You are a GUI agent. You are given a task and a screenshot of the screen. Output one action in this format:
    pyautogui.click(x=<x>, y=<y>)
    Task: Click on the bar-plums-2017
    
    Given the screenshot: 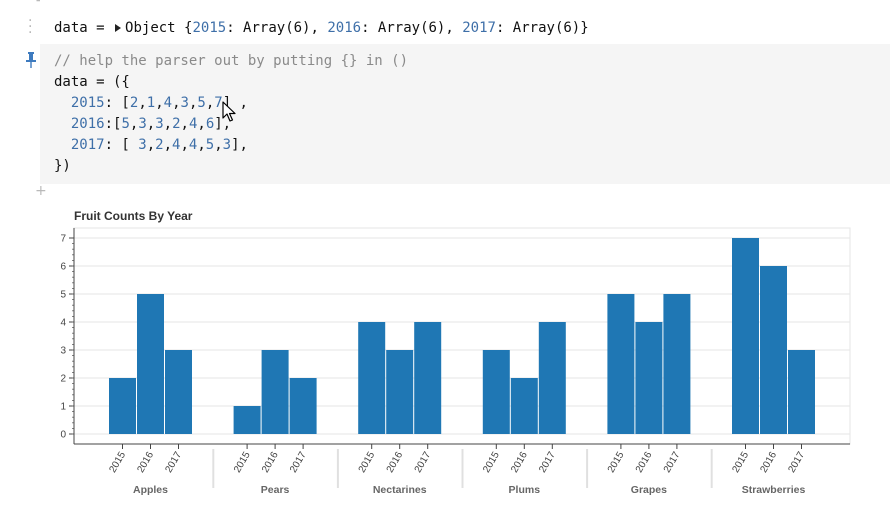 What is the action you would take?
    pyautogui.click(x=552, y=378)
    